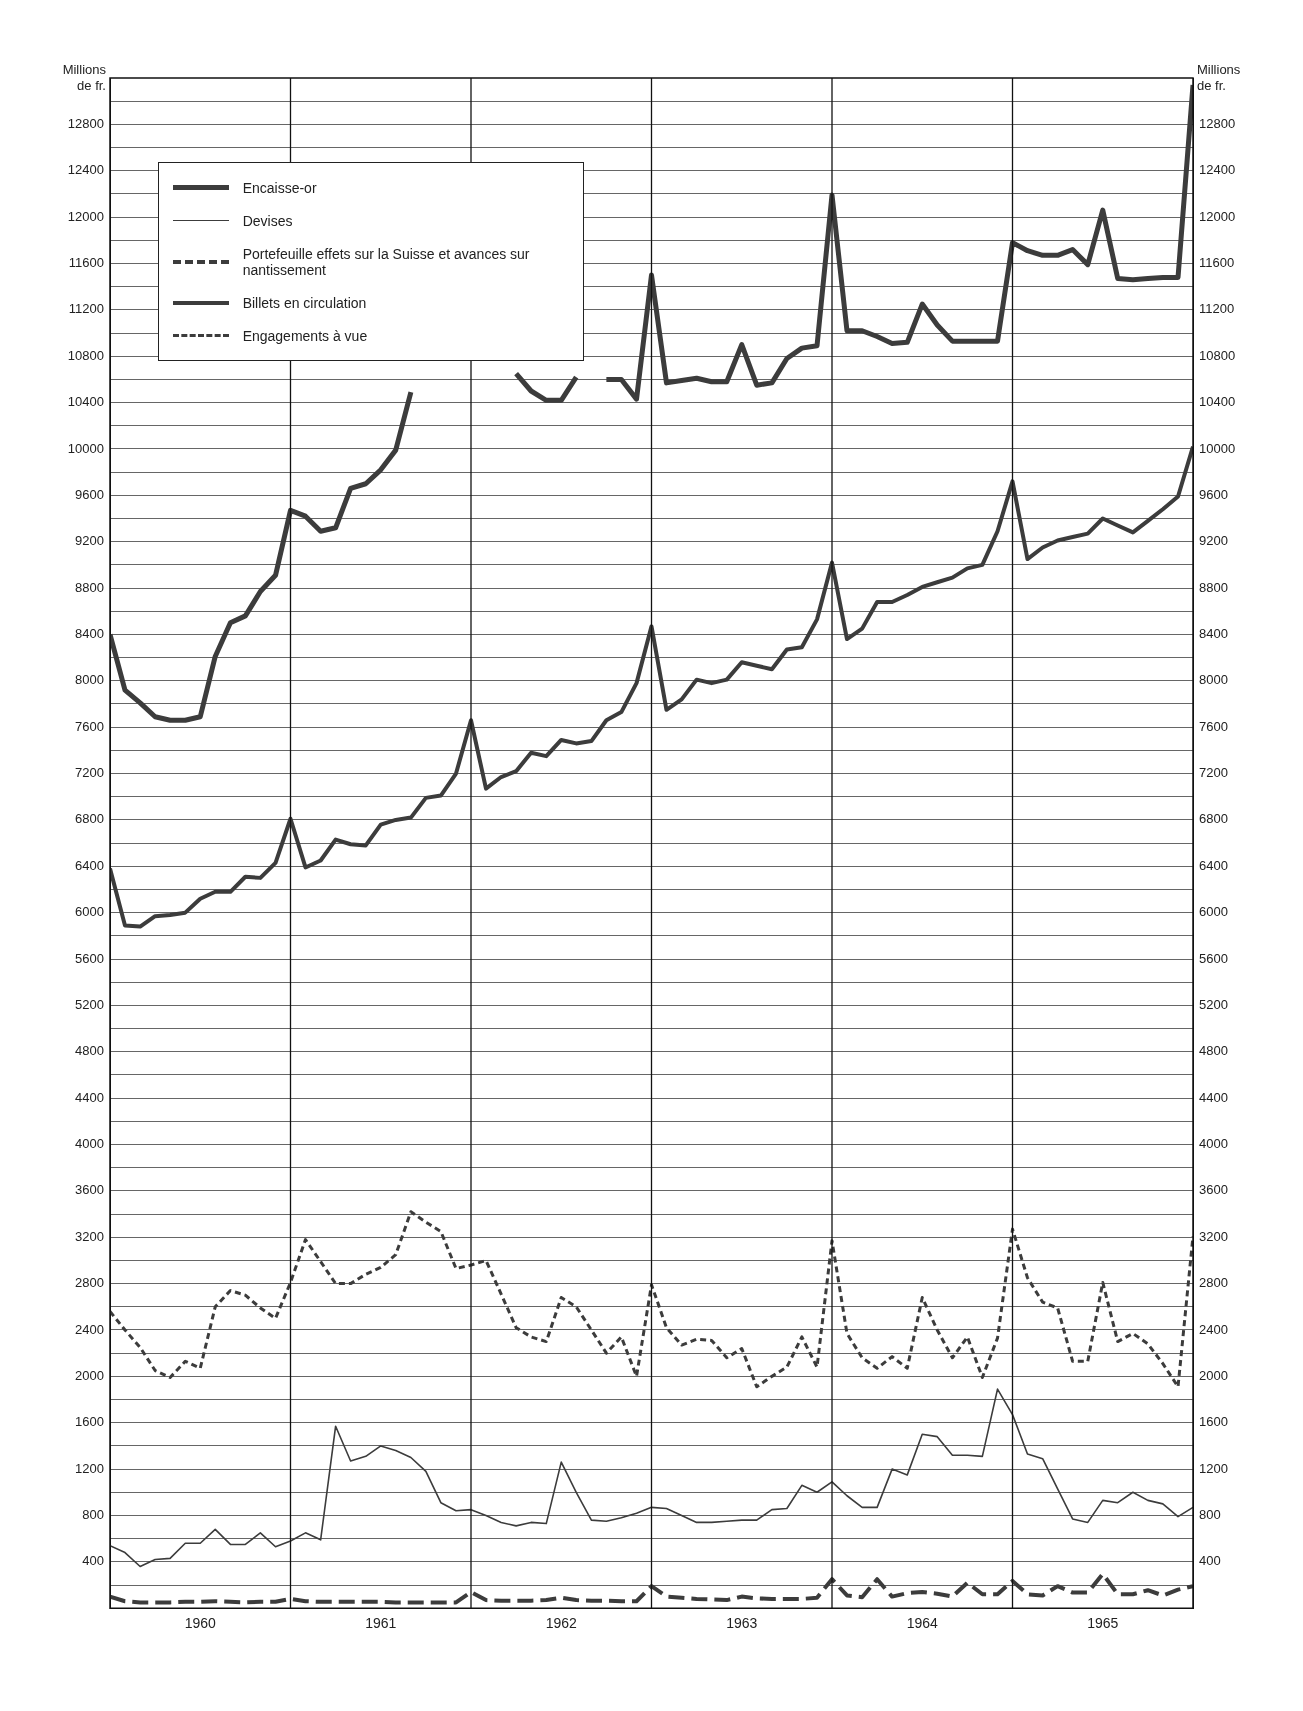 The image size is (1303, 1711). I want to click on y2-tick-label: 400, so click(1210, 1561).